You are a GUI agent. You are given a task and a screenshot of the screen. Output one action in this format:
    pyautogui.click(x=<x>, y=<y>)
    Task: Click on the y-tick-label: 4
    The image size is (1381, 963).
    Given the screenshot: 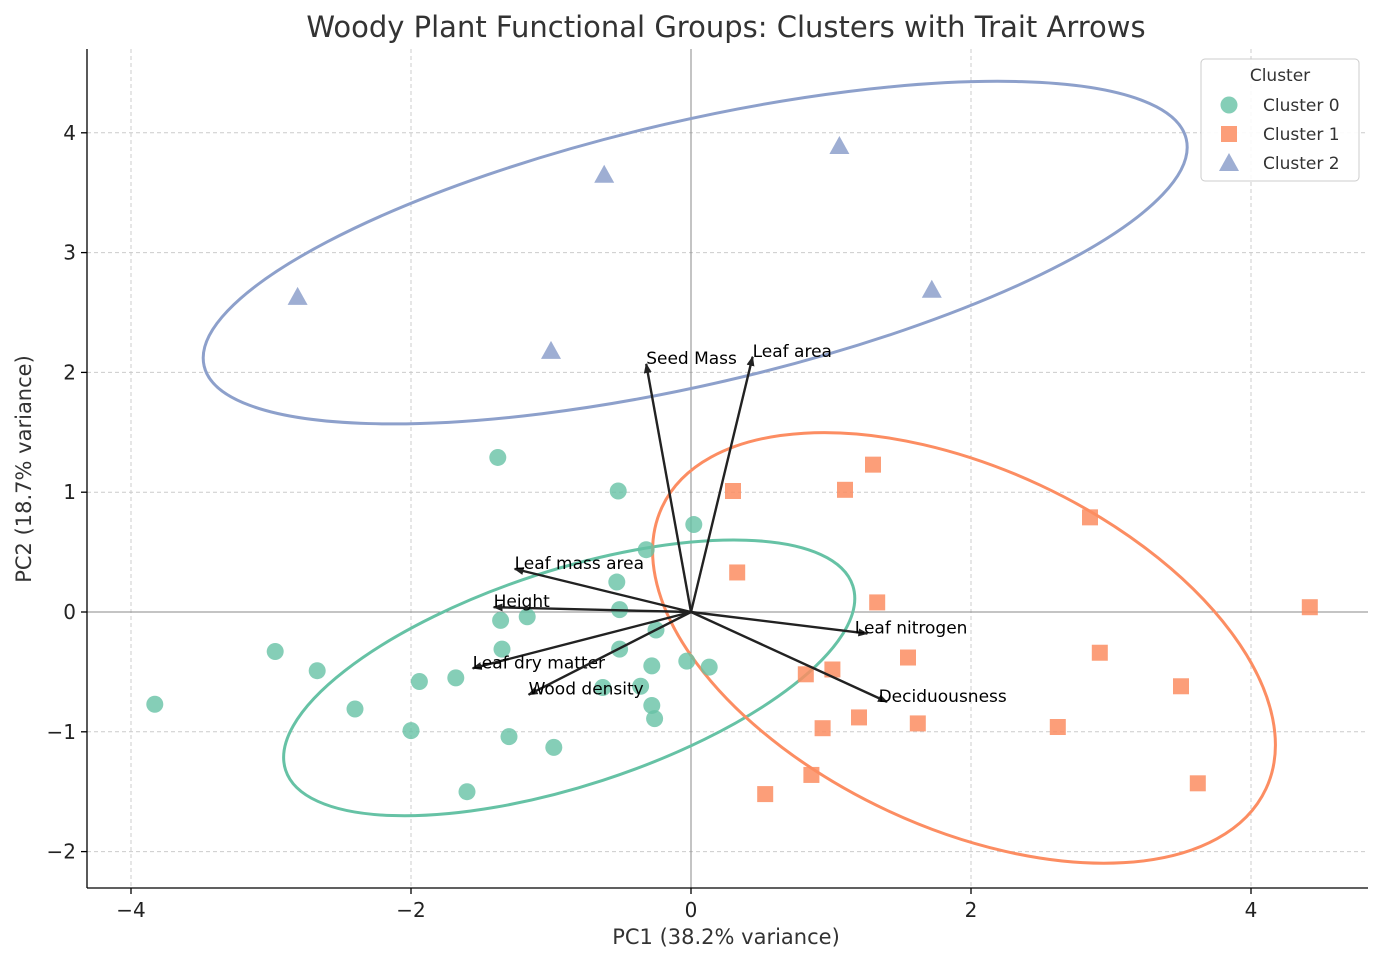 What is the action you would take?
    pyautogui.click(x=69, y=133)
    